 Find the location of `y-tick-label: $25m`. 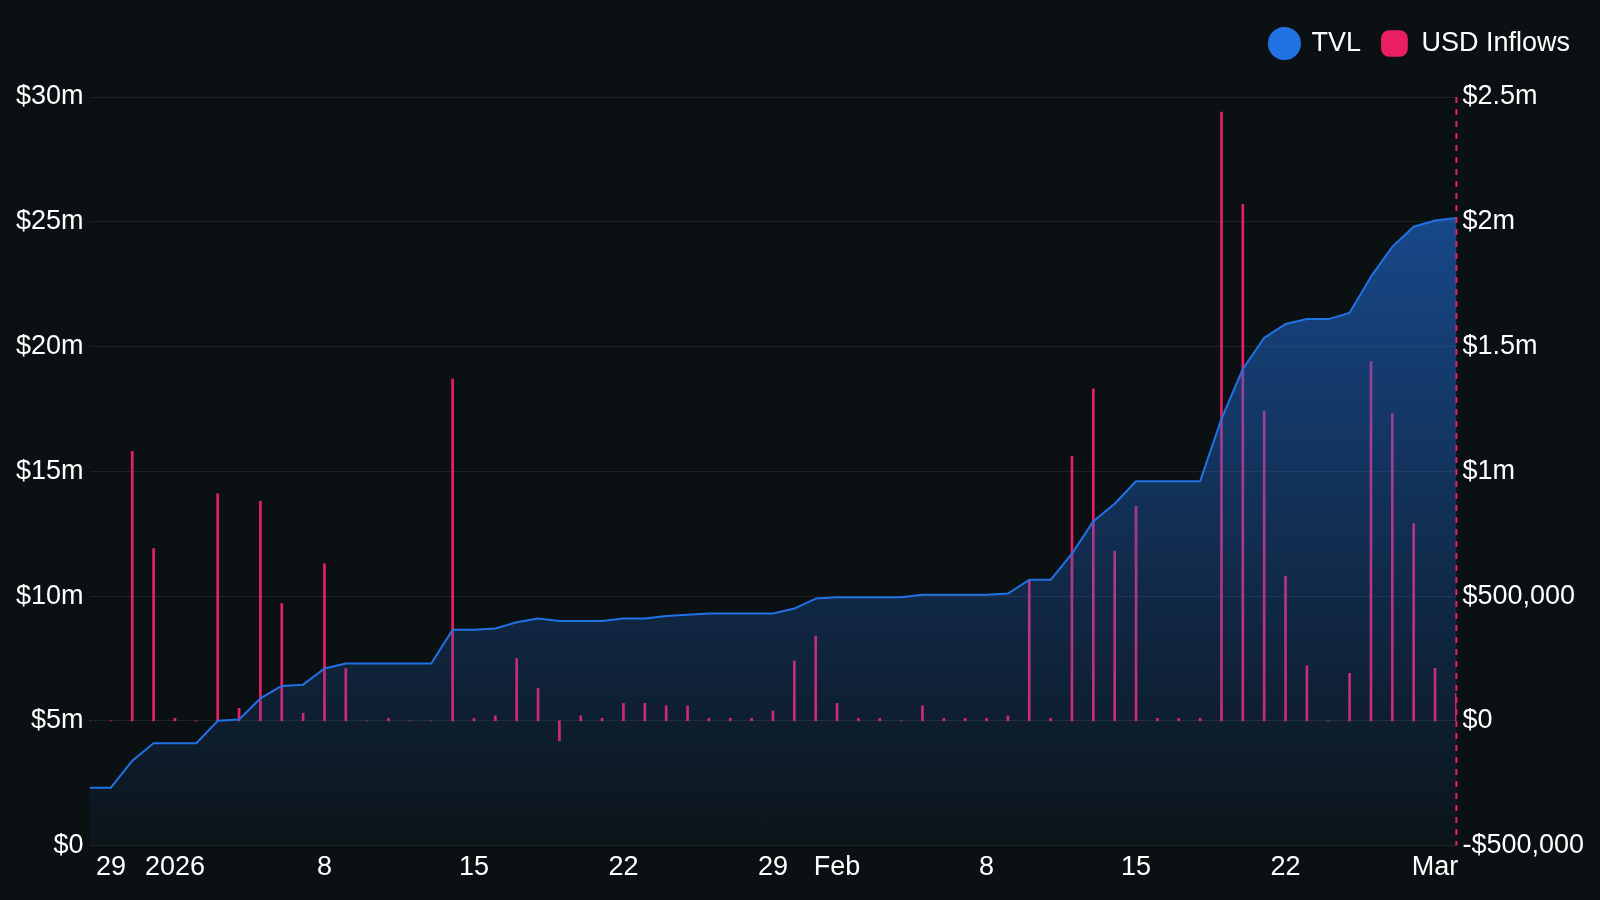

y-tick-label: $25m is located at coordinates (49, 220).